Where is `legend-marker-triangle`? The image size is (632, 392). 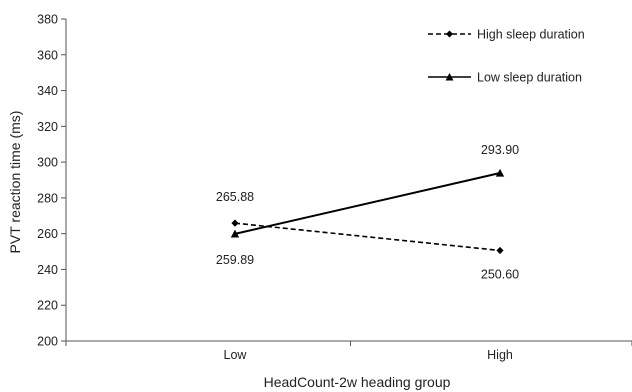
legend-marker-triangle is located at coordinates (449, 77).